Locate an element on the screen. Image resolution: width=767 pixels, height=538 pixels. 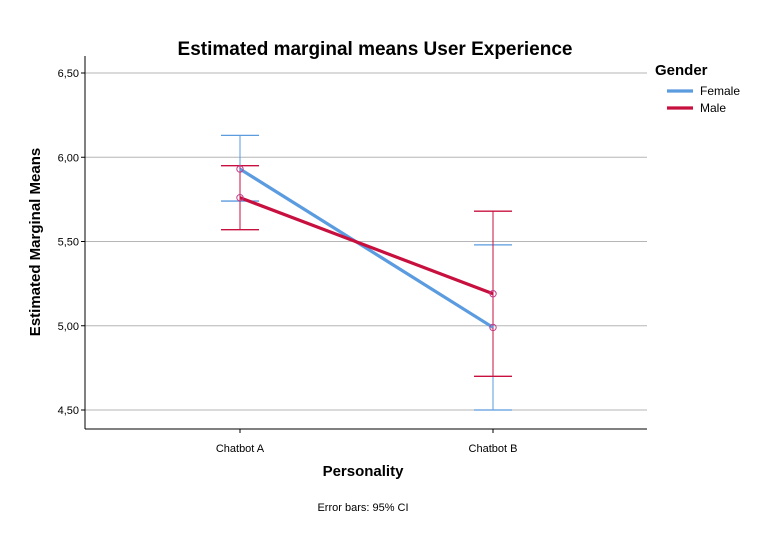
y-tick-labels: 4,50 5,00 5,50 6,00 6,50 is located at coordinates (68, 242).